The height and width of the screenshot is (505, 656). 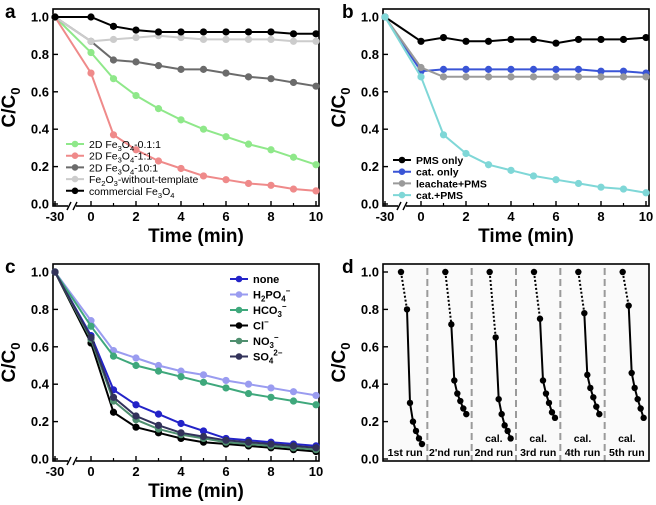 I want to click on run-label-bottom: 1st run, so click(x=405, y=453).